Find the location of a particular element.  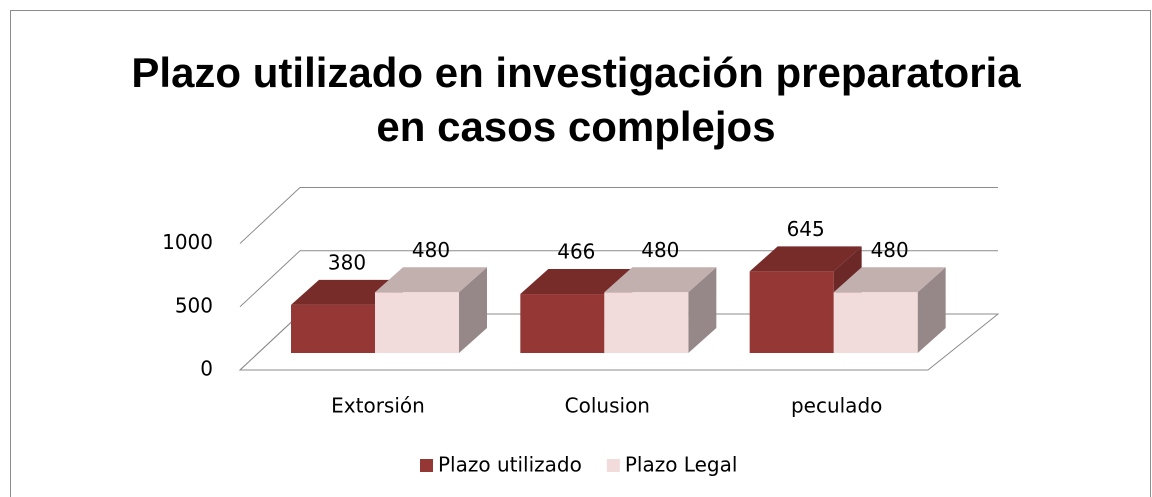

legend-label: Plazo utilizado is located at coordinates (510, 465).